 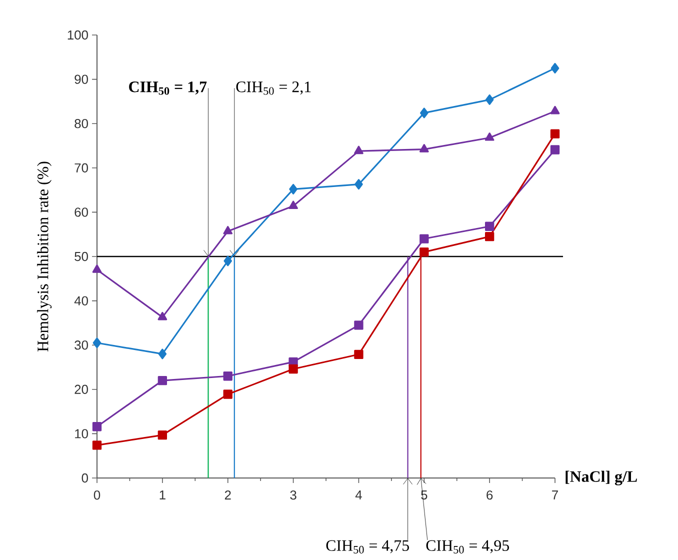 What do you see at coordinates (81, 345) in the screenshot?
I see `y-tick-label: 30` at bounding box center [81, 345].